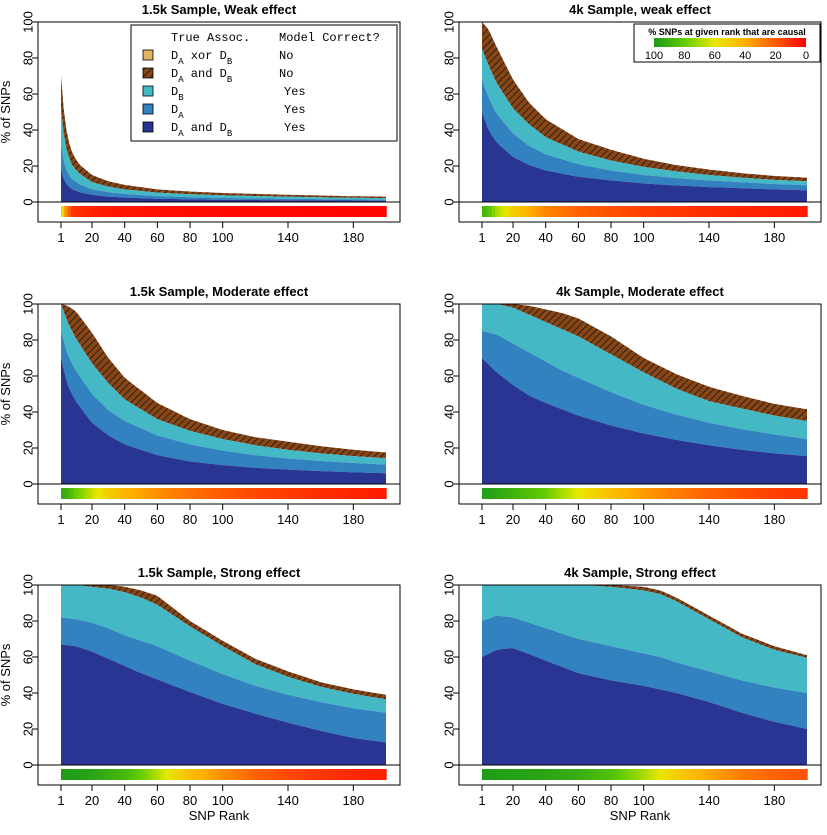 This screenshot has width=827, height=835. Describe the element at coordinates (28, 621) in the screenshot. I see `y-tick-label: 80` at that location.